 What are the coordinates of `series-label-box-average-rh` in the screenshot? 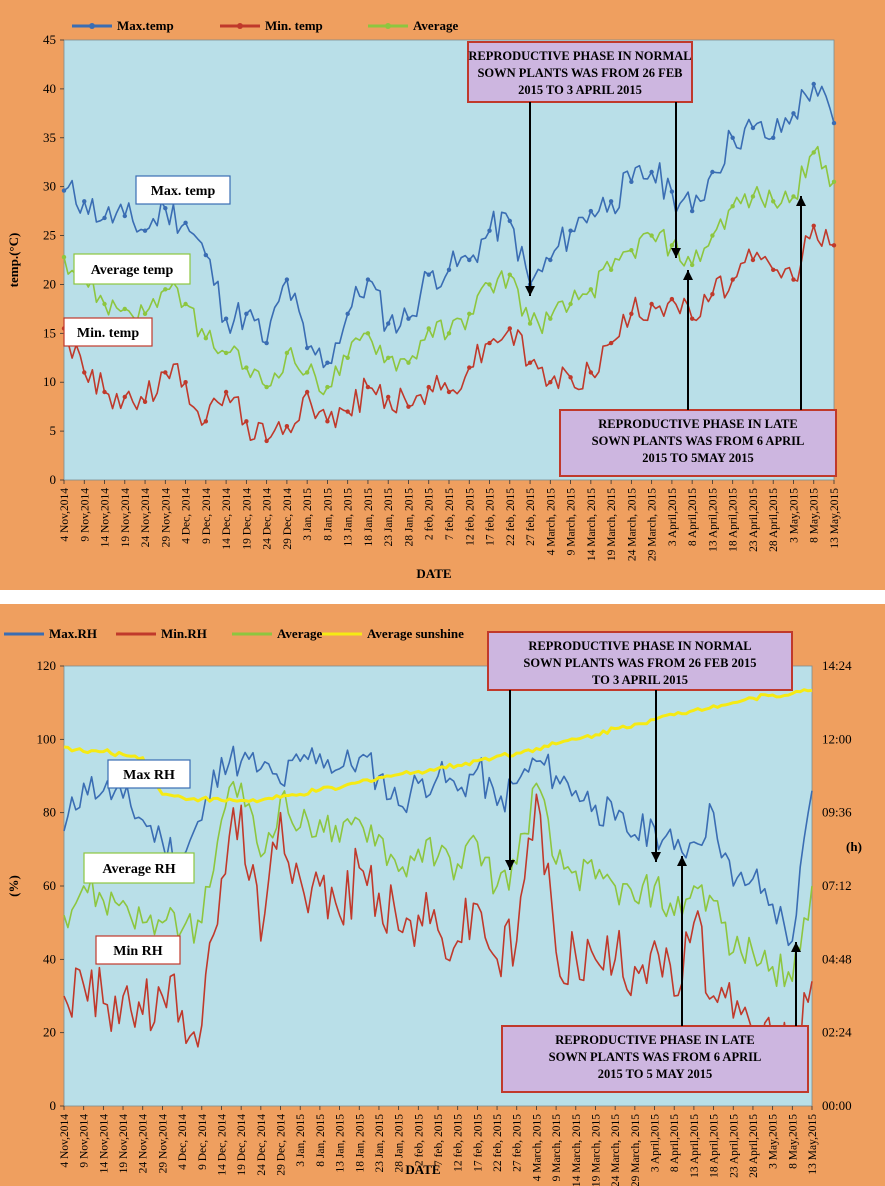 It's located at (139, 868).